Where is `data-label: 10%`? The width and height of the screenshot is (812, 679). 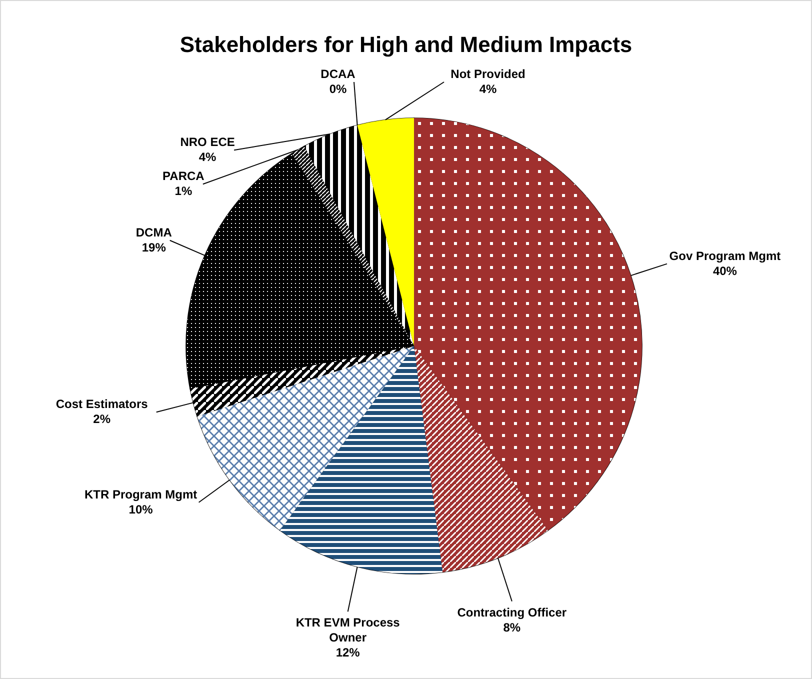
data-label: 10% is located at coordinates (141, 509).